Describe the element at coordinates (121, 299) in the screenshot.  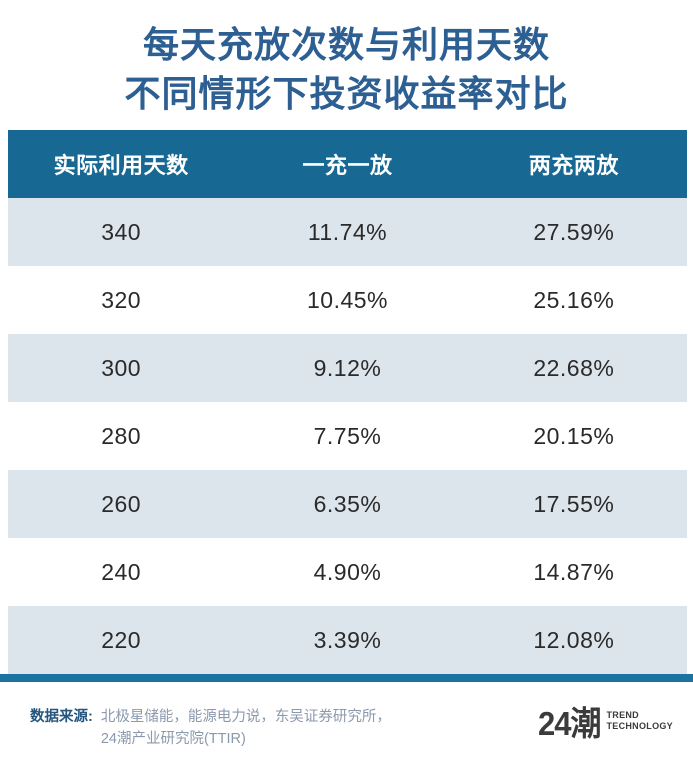
I see `cell-days: 320` at that location.